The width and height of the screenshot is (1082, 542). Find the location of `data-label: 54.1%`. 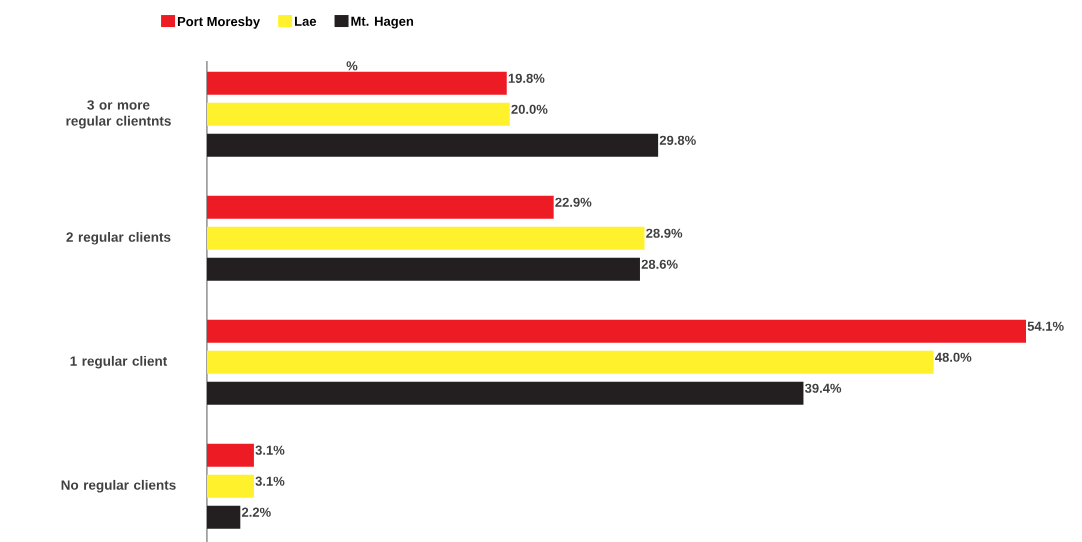

data-label: 54.1% is located at coordinates (1045, 326).